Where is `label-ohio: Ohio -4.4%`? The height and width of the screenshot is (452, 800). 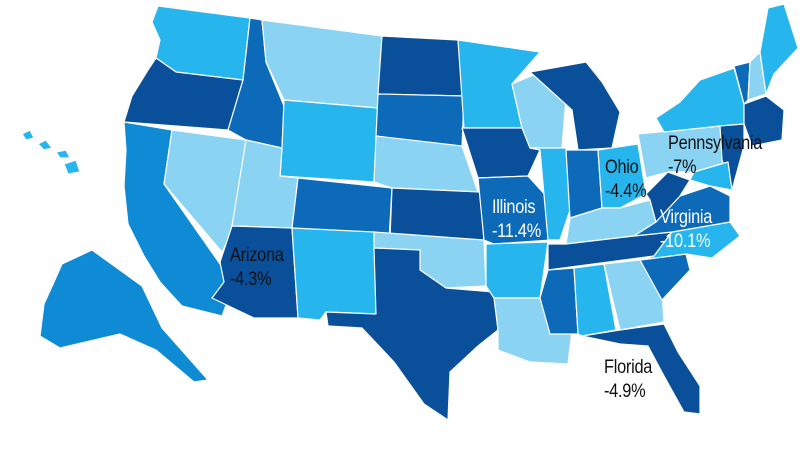 label-ohio: Ohio -4.4% is located at coordinates (626, 180).